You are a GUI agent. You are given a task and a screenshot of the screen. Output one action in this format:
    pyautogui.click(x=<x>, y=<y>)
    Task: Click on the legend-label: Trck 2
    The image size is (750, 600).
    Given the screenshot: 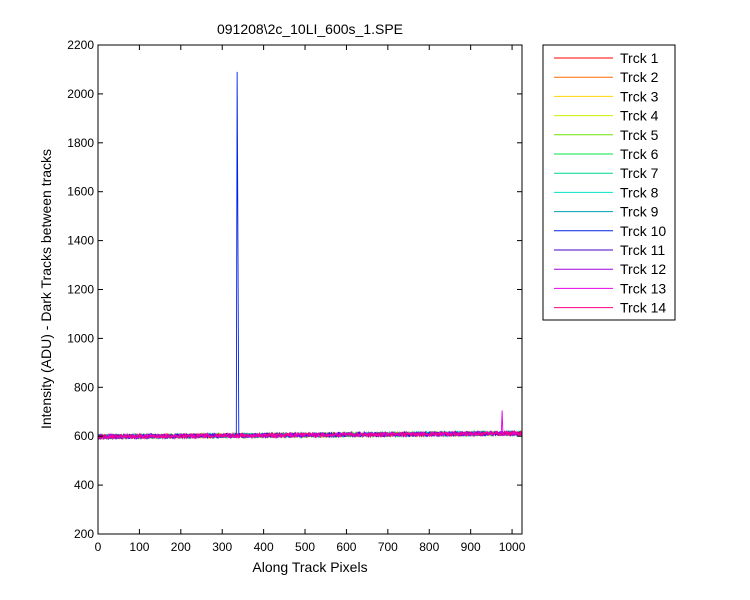 What is the action you would take?
    pyautogui.click(x=639, y=77)
    